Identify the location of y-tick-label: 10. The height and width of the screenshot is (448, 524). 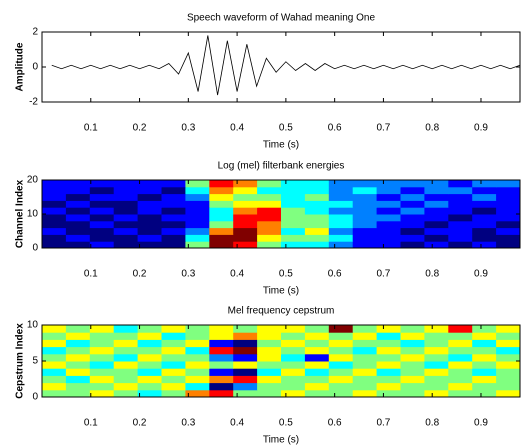
(33, 214).